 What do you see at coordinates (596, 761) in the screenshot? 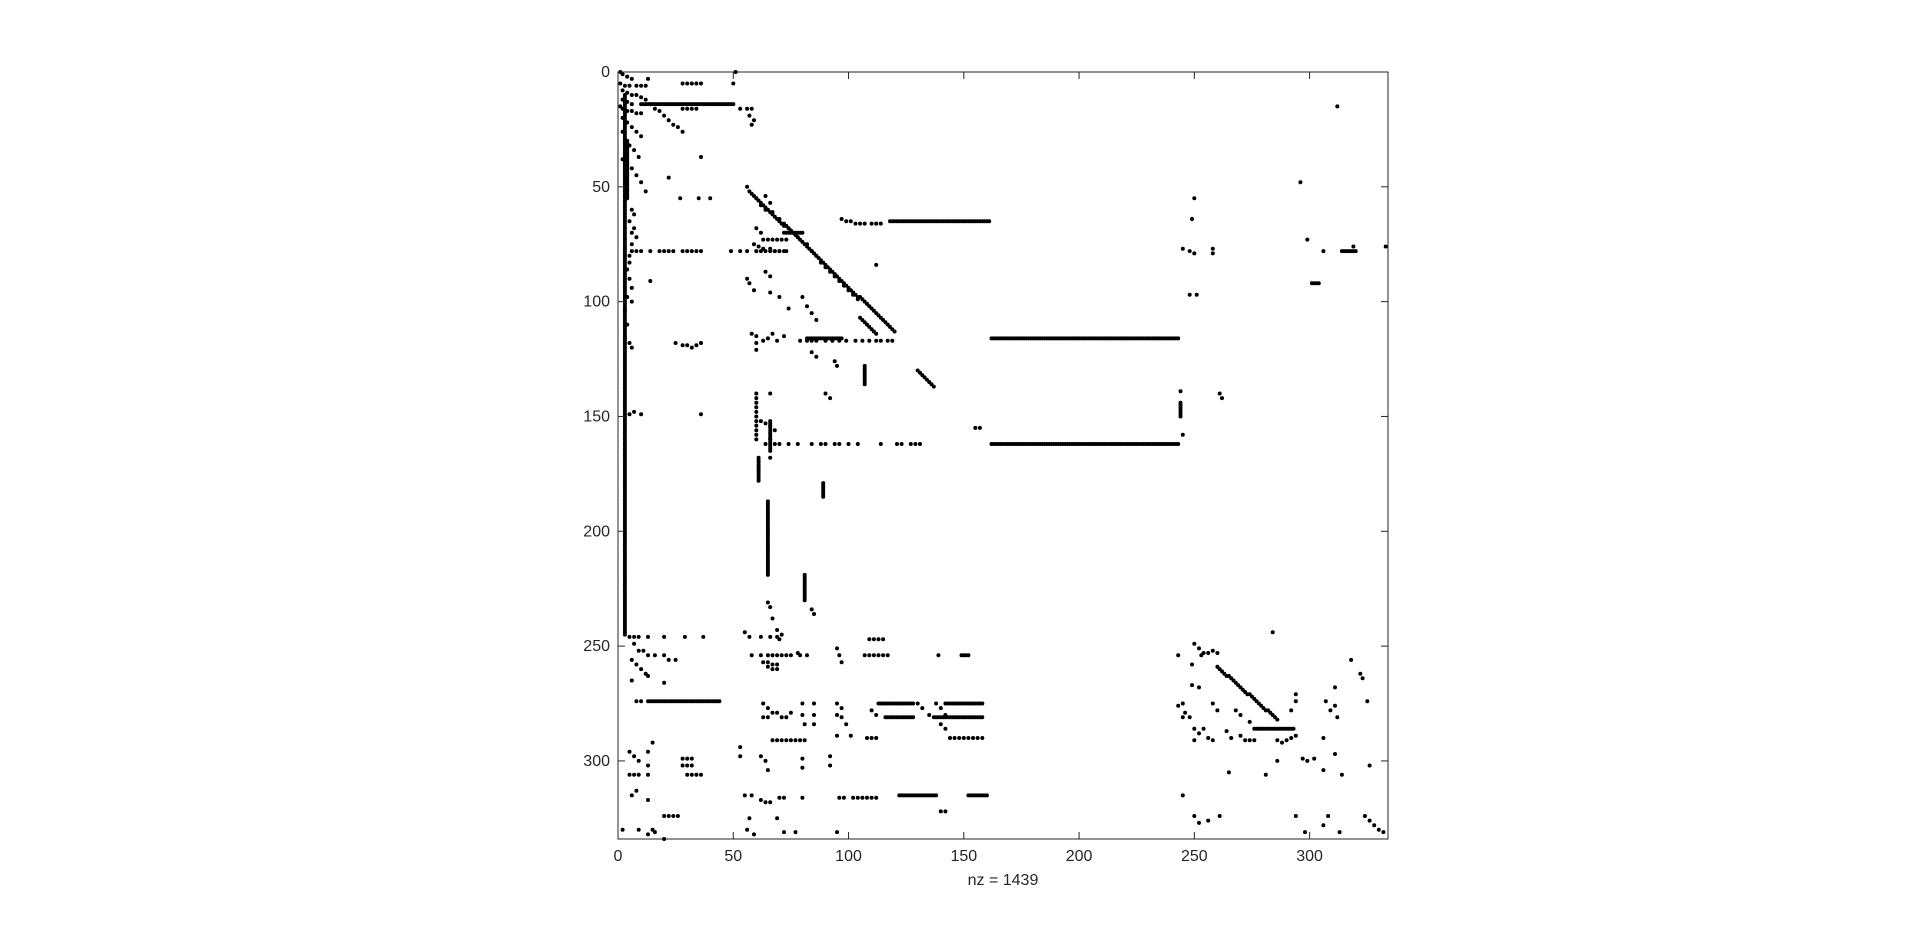
I see `y-tick-label: 300` at bounding box center [596, 761].